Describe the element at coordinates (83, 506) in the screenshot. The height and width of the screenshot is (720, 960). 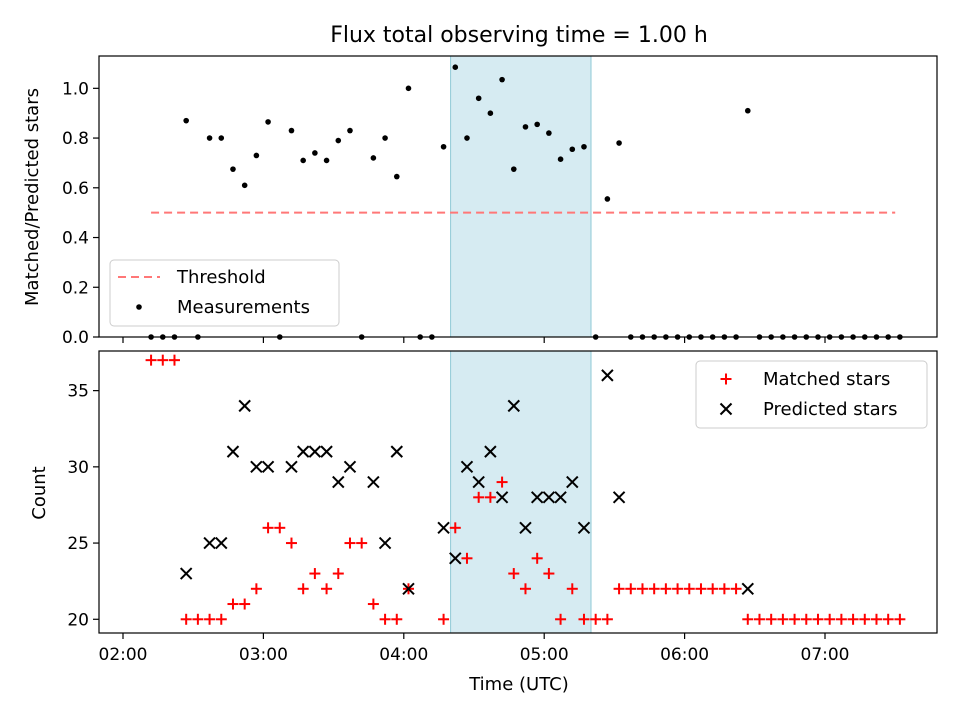
I see `count-y-axis: 20 25 30 35` at that location.